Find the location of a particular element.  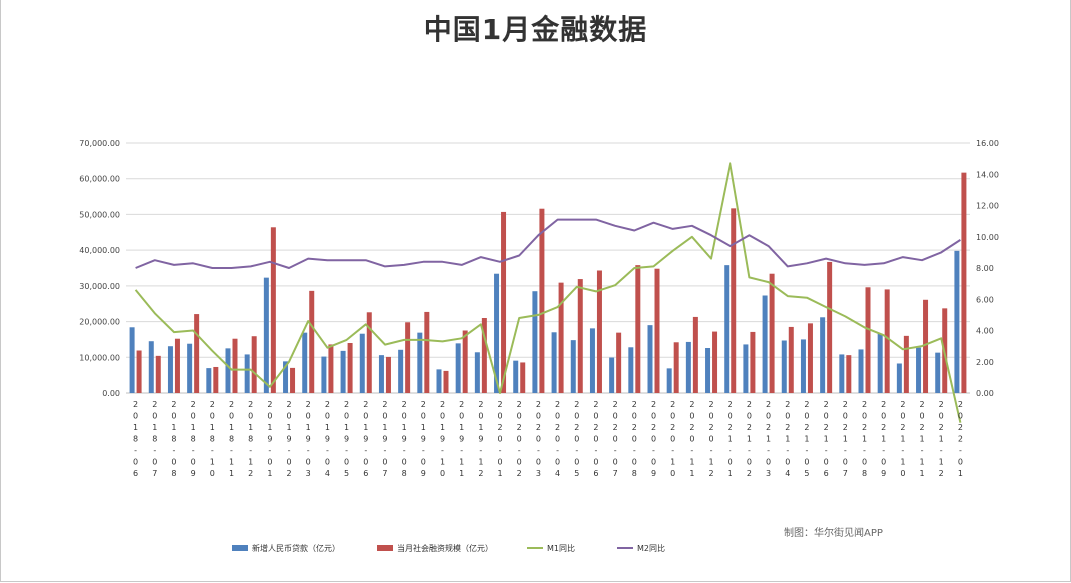

x-tick-label: 2 0 2 1 -0 6 is located at coordinates (826, 439).